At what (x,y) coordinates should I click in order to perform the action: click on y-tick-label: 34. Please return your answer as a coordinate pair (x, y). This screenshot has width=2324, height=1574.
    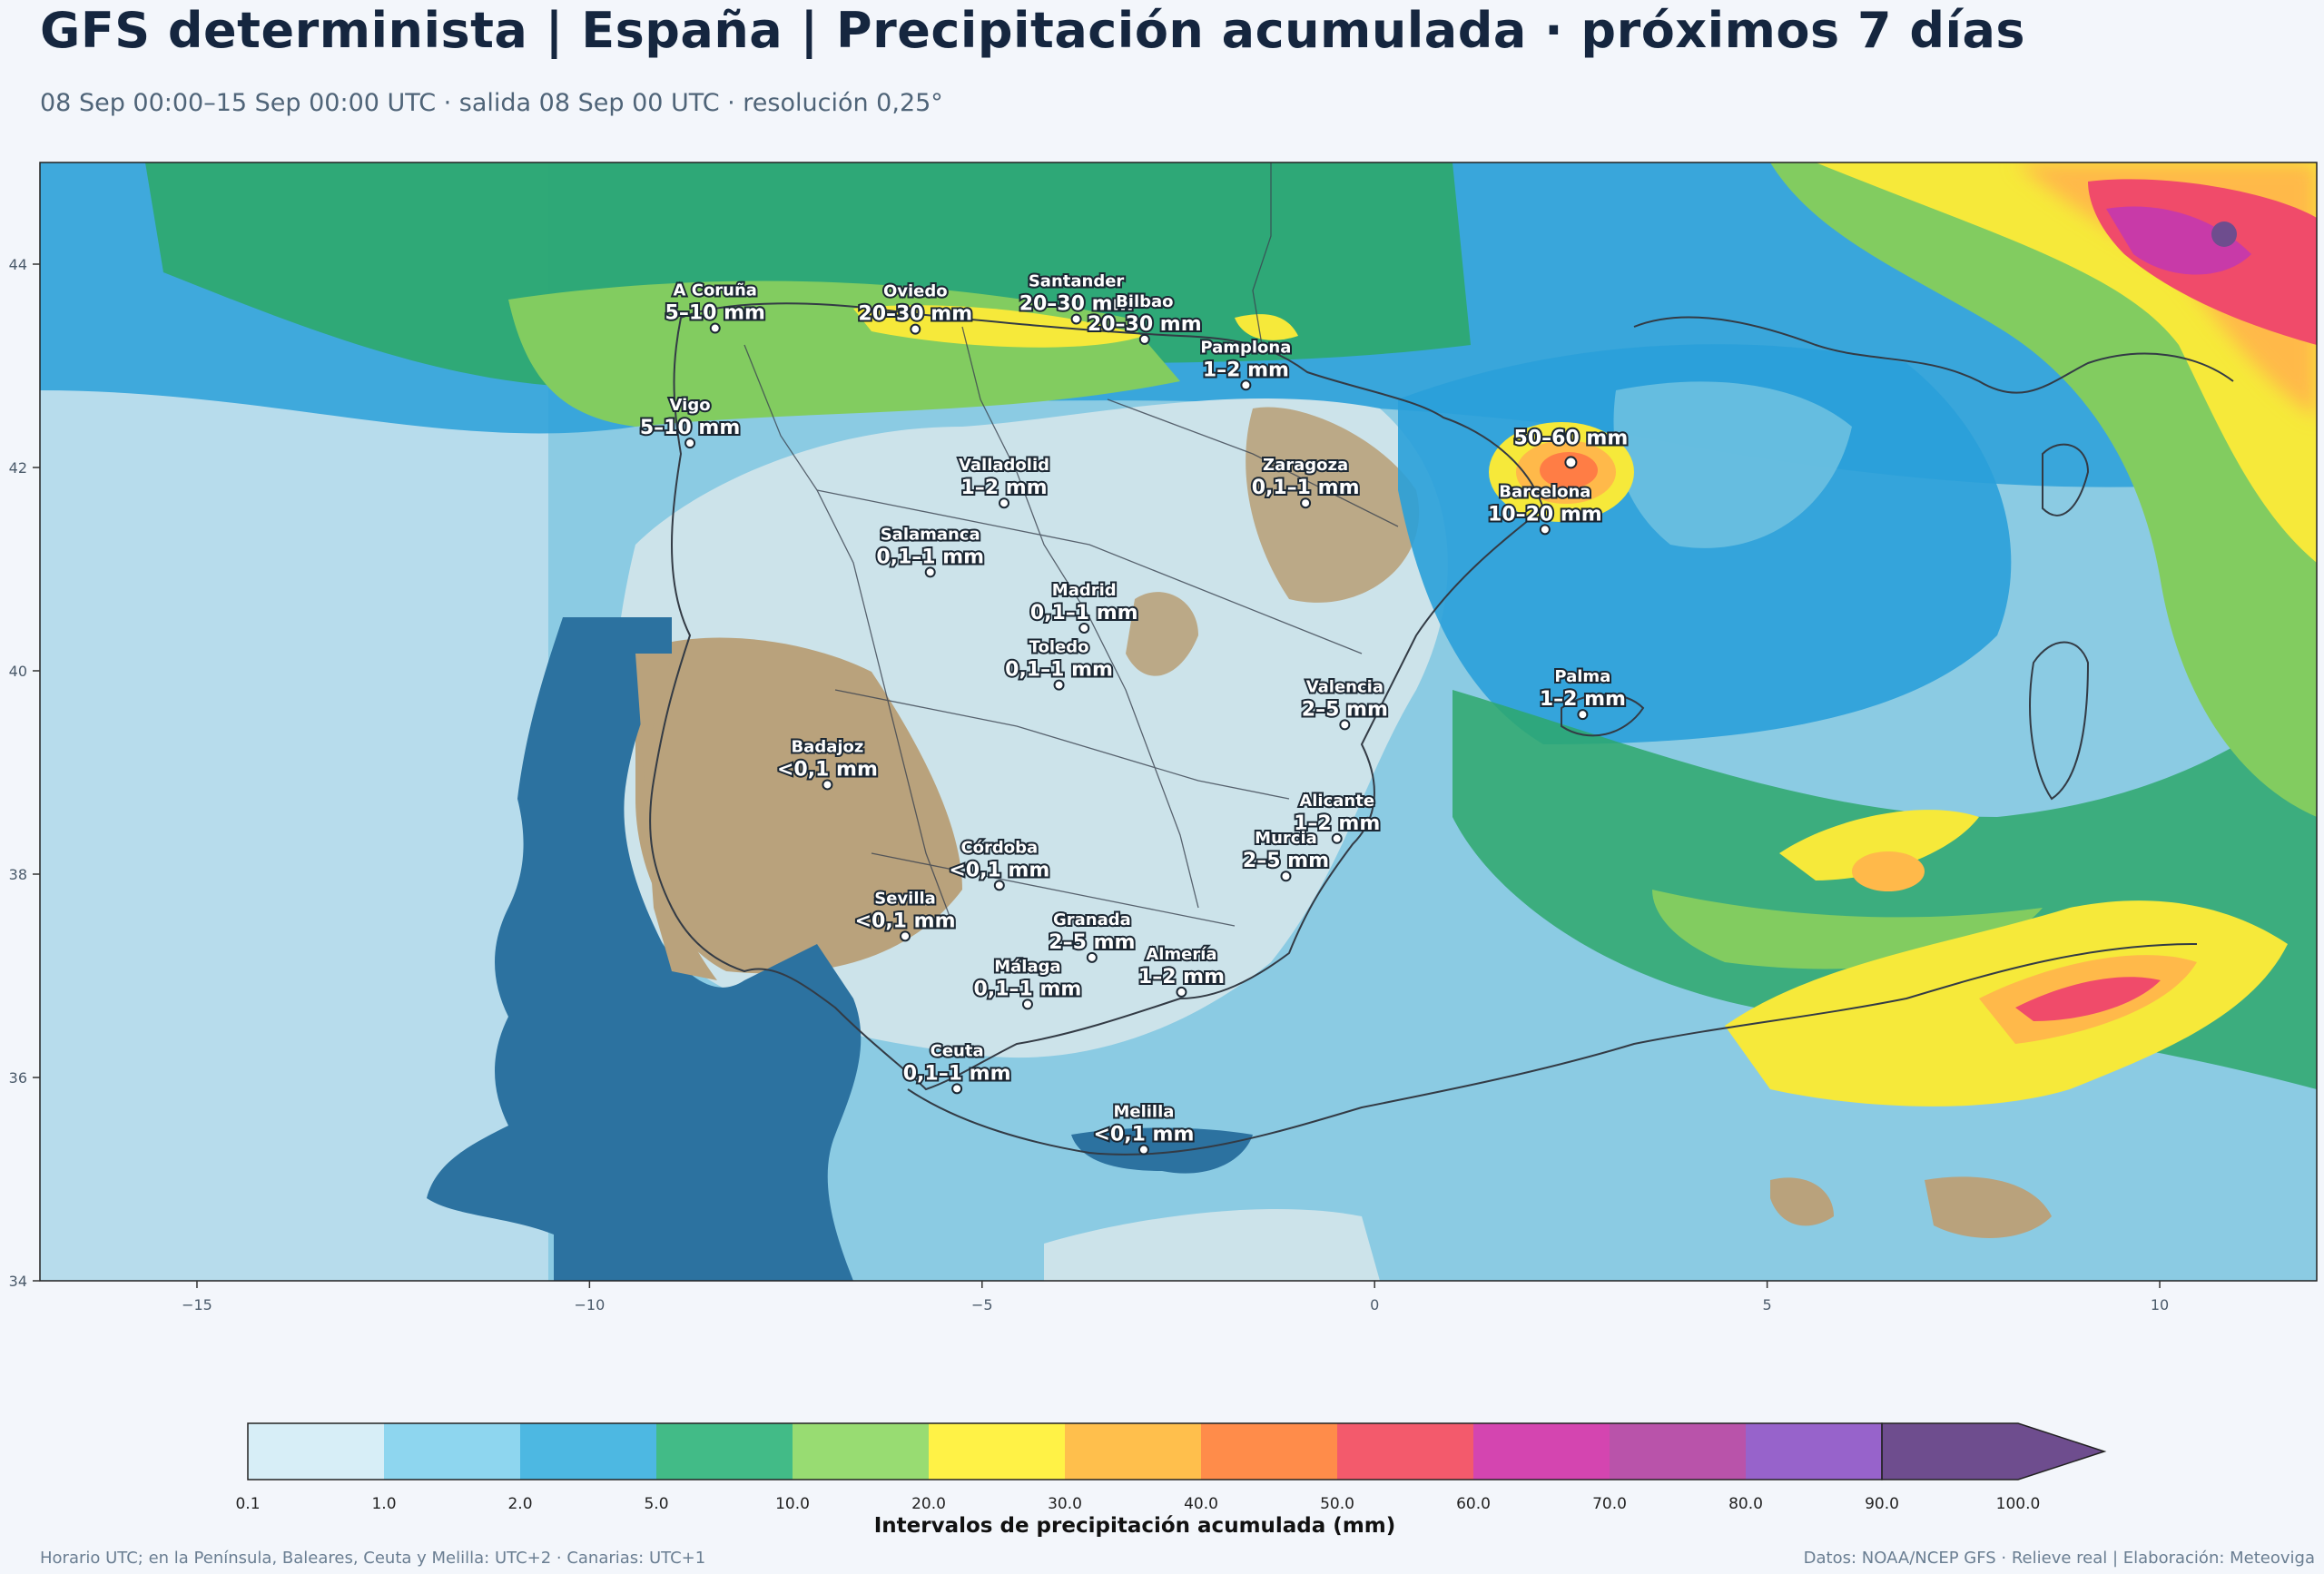
    Looking at the image, I should click on (18, 1281).